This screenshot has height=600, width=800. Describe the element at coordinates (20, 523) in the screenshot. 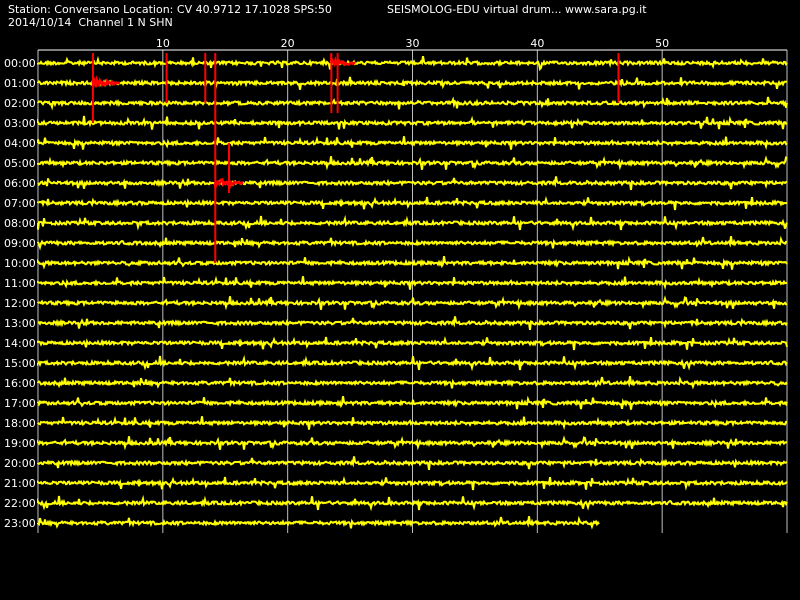

I see `row-time-label: 23:00` at that location.